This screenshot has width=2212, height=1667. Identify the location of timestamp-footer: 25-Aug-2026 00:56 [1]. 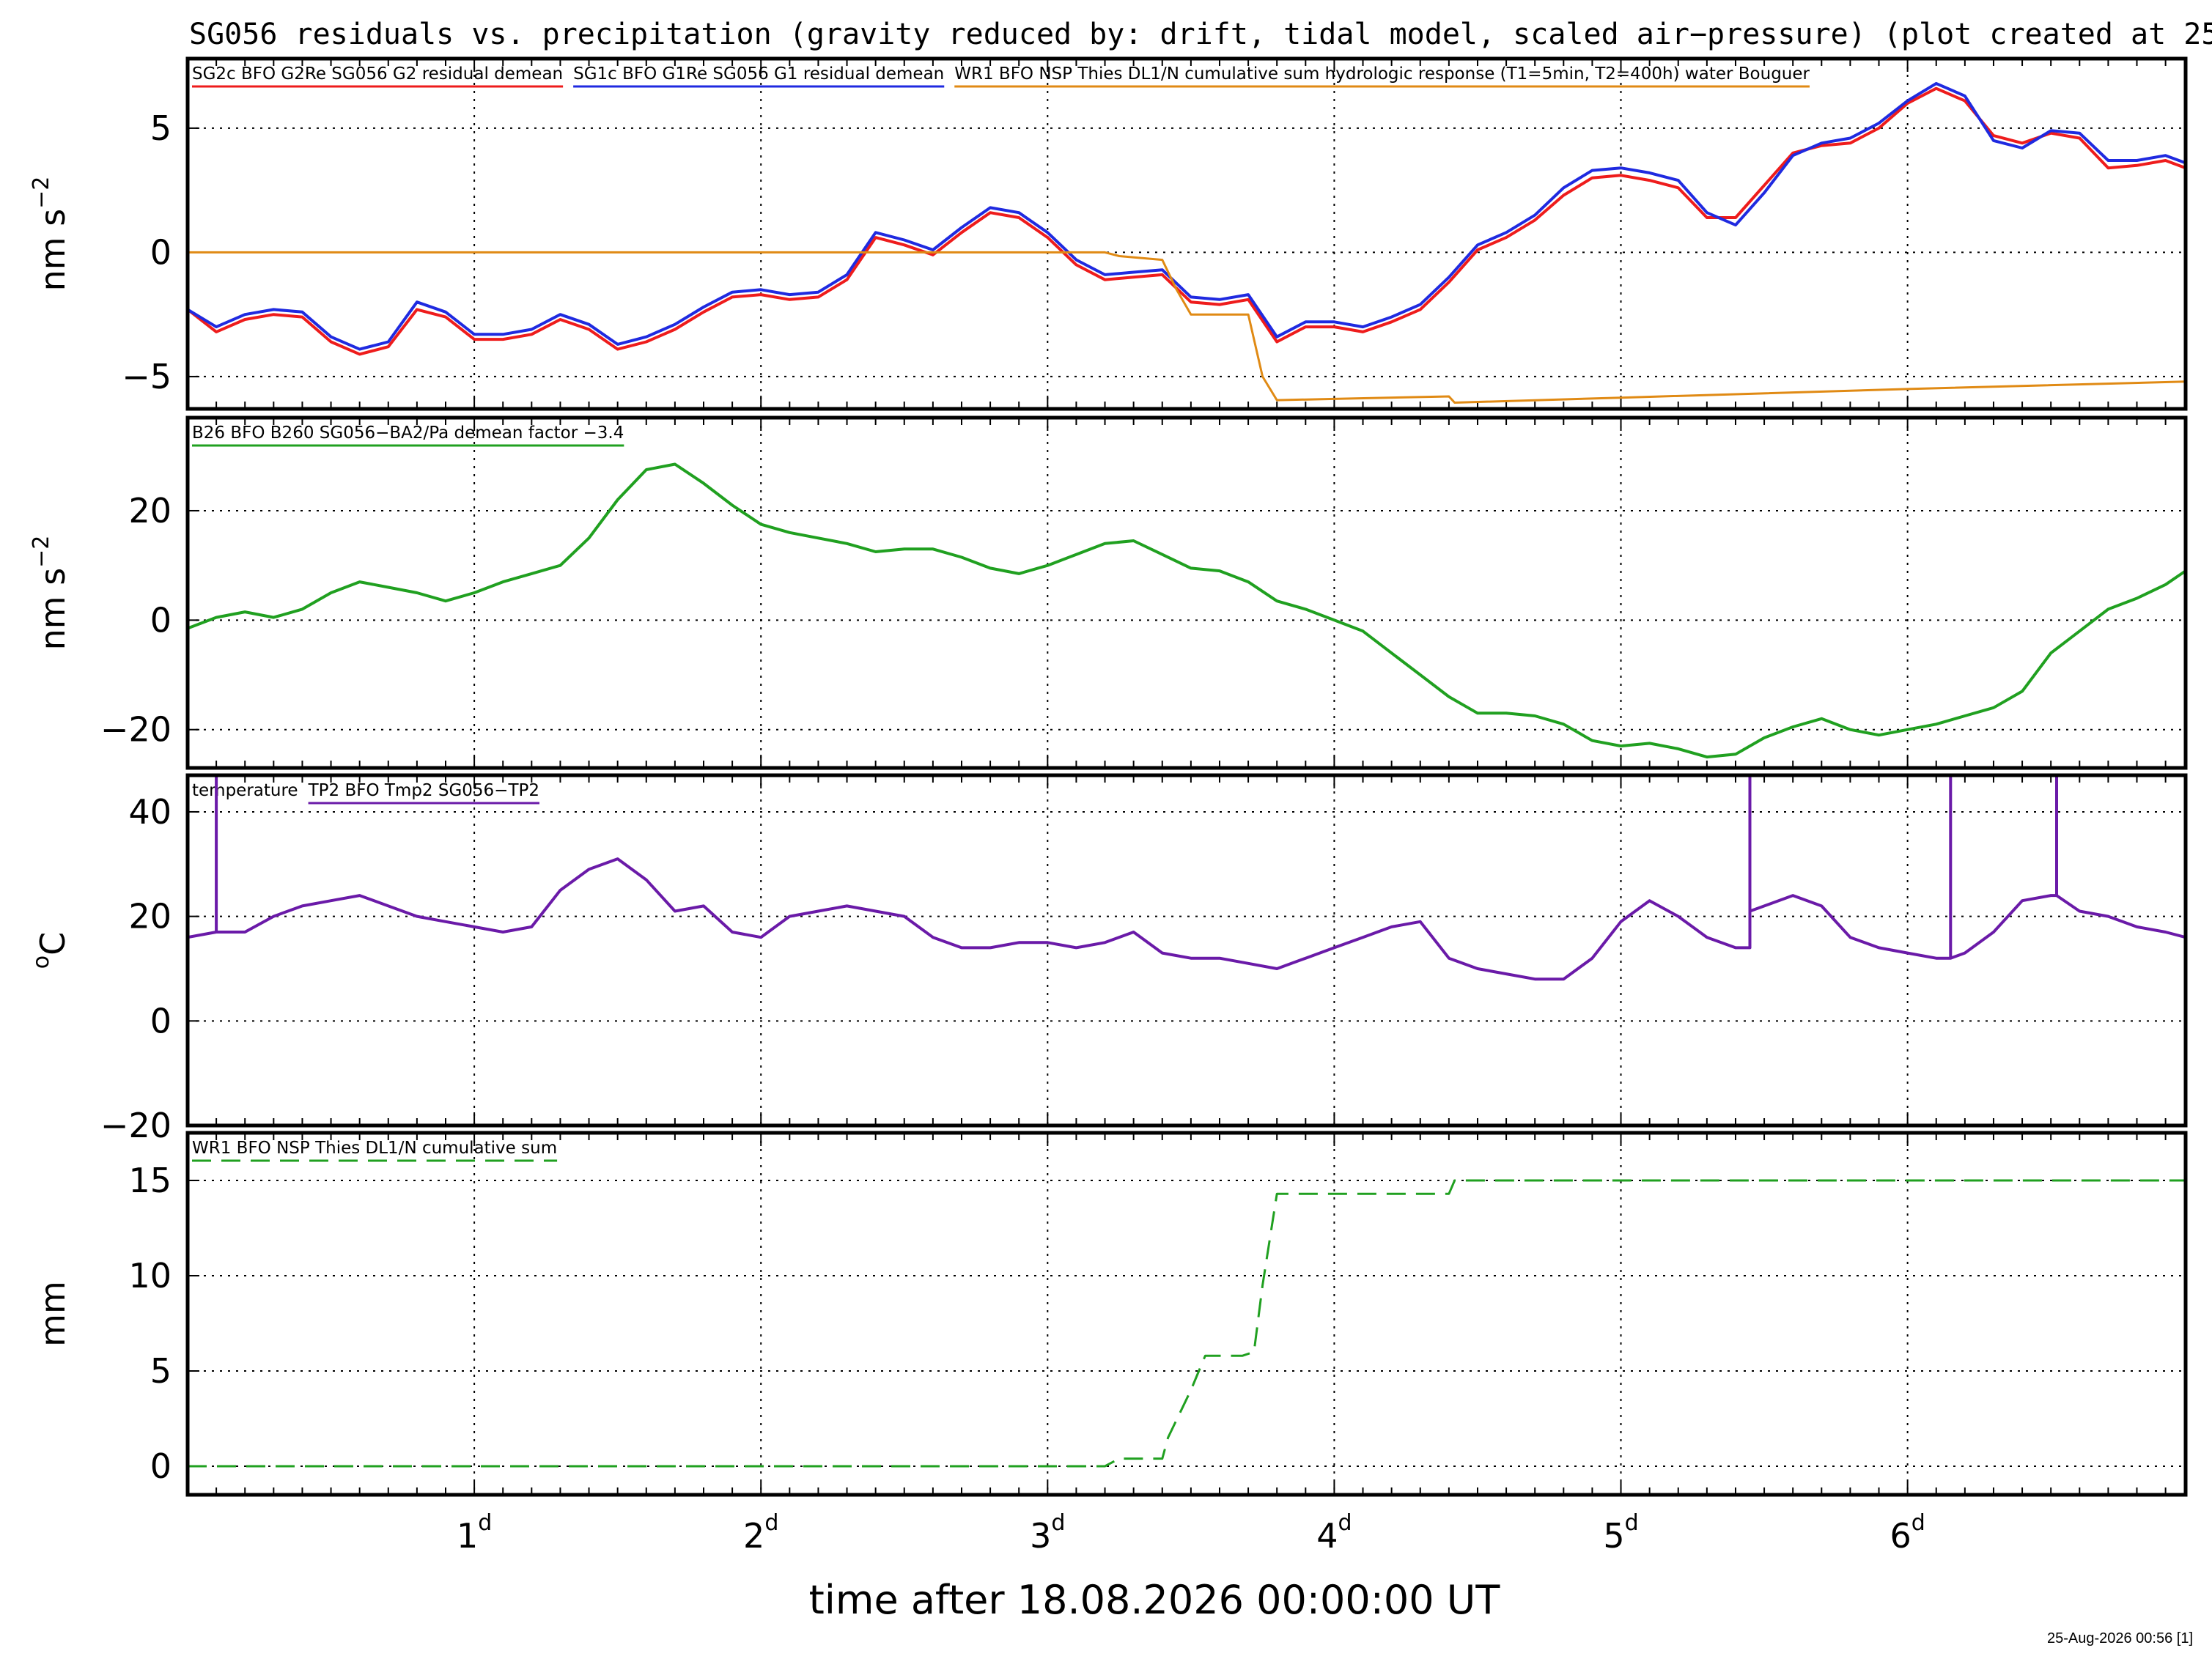
(2120, 1638).